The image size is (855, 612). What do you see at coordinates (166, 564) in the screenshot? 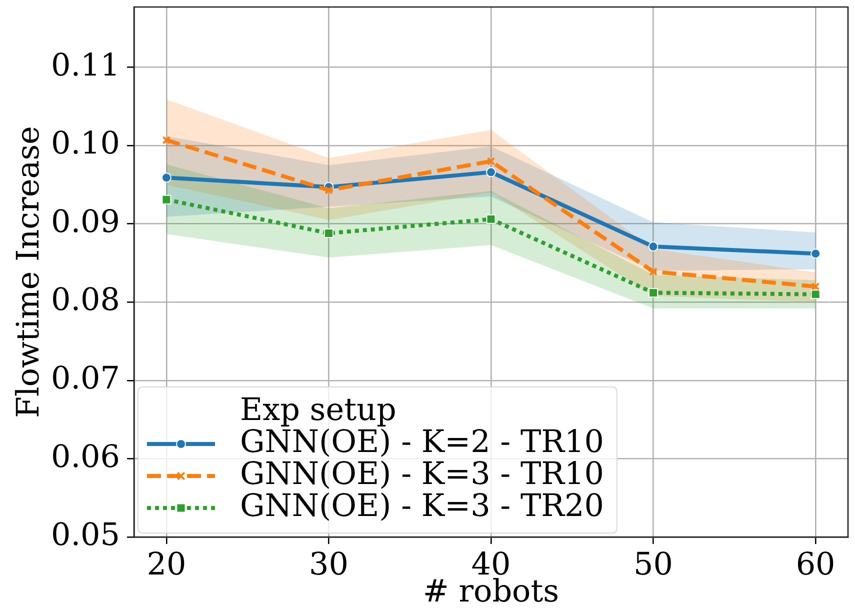
I see `x-tick-label: 20` at bounding box center [166, 564].